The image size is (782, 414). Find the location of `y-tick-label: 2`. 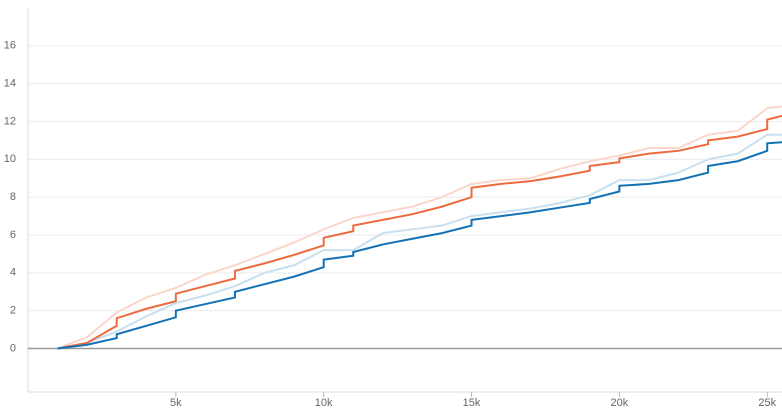

y-tick-label: 2 is located at coordinates (13, 311).